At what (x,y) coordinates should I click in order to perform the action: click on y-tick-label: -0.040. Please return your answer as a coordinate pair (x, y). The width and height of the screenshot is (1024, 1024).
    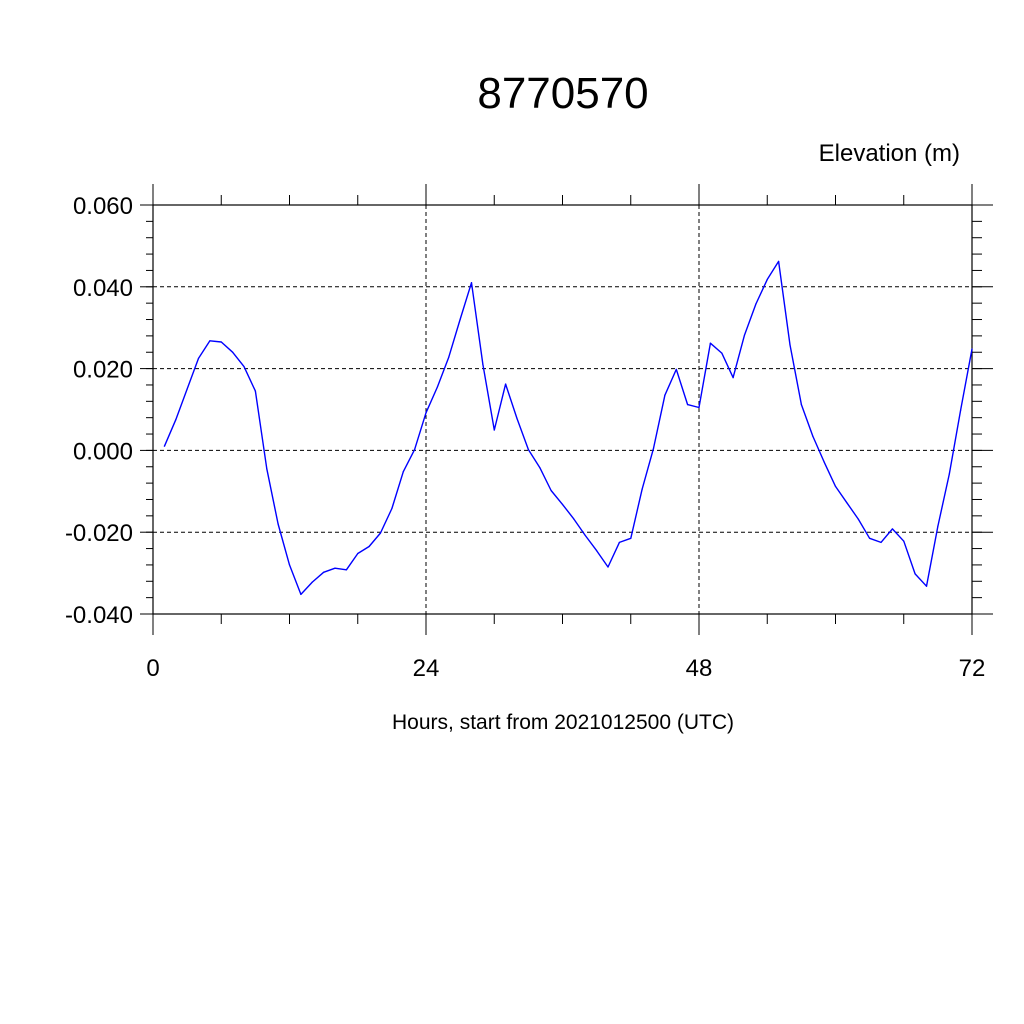
    Looking at the image, I should click on (99, 615).